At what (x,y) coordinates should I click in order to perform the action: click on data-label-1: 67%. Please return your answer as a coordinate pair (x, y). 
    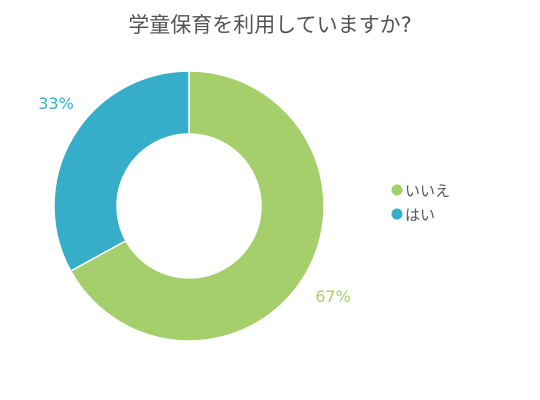
    Looking at the image, I should click on (333, 296).